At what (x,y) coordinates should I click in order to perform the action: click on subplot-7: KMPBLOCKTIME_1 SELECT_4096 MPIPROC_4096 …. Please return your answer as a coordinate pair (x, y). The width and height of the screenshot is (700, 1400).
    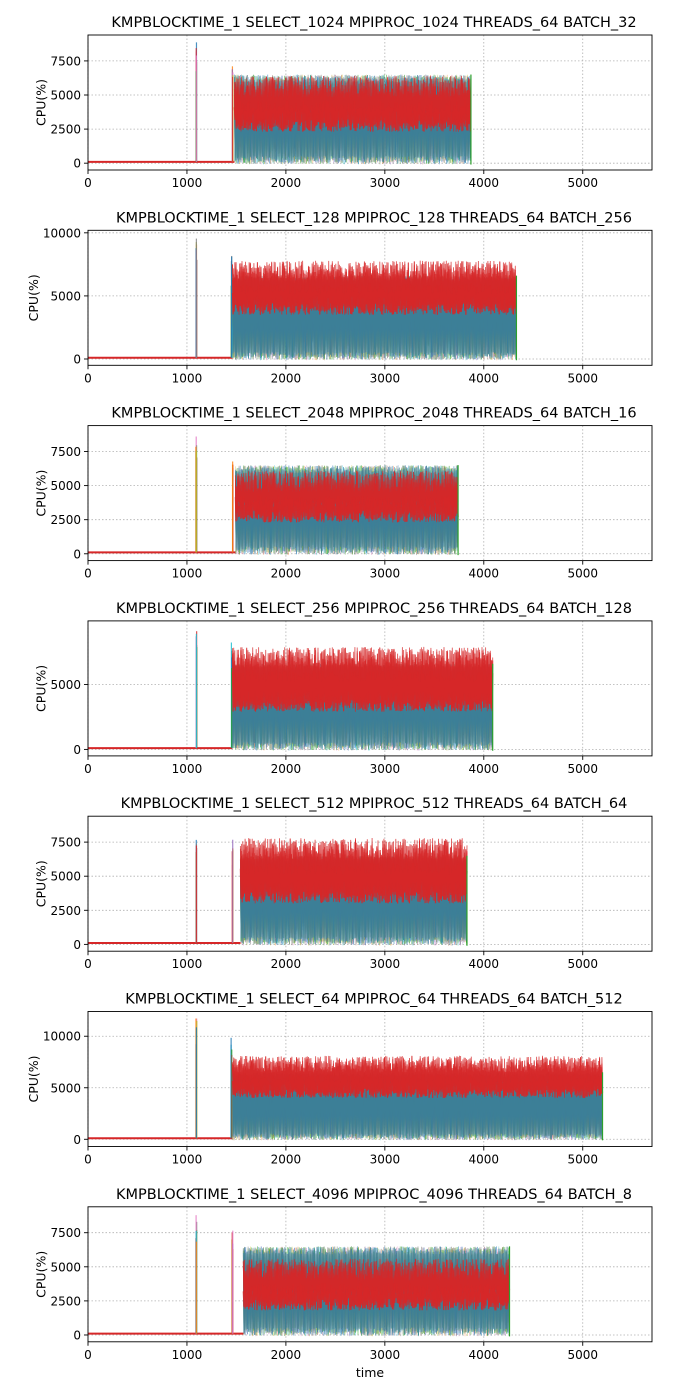
    Looking at the image, I should click on (343, 1283).